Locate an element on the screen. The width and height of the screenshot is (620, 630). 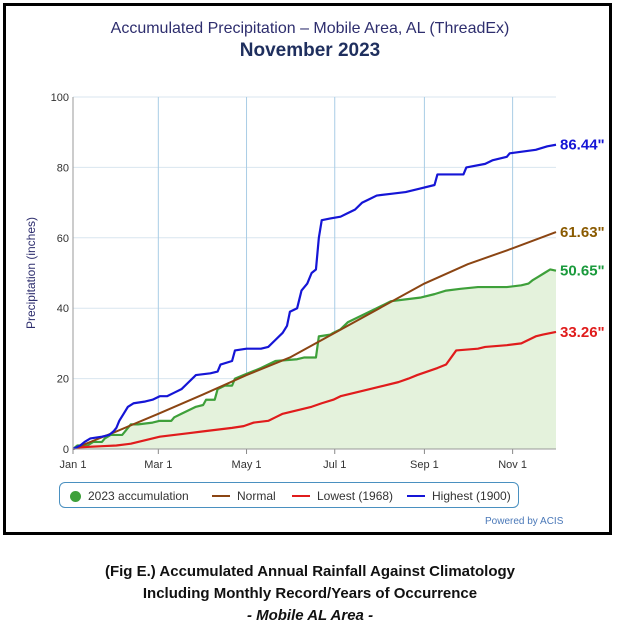
chart-subtitle: November 2023 is located at coordinates (310, 50).